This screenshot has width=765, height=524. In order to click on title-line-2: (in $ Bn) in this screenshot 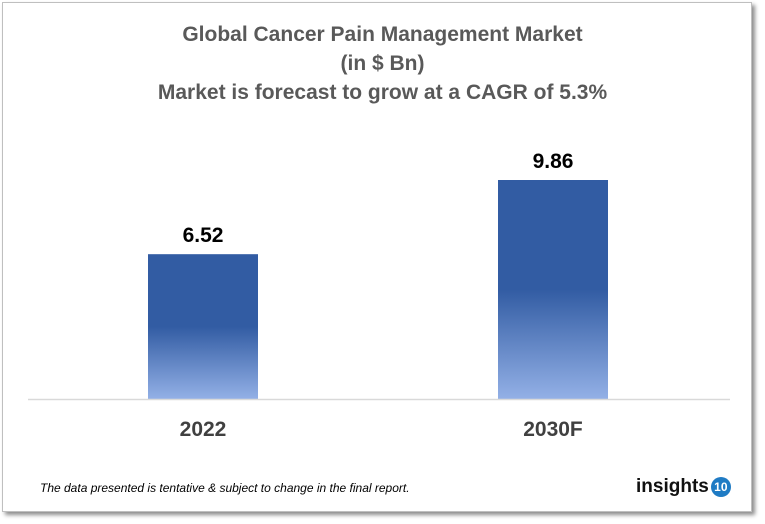, I will do `click(382, 63)`.